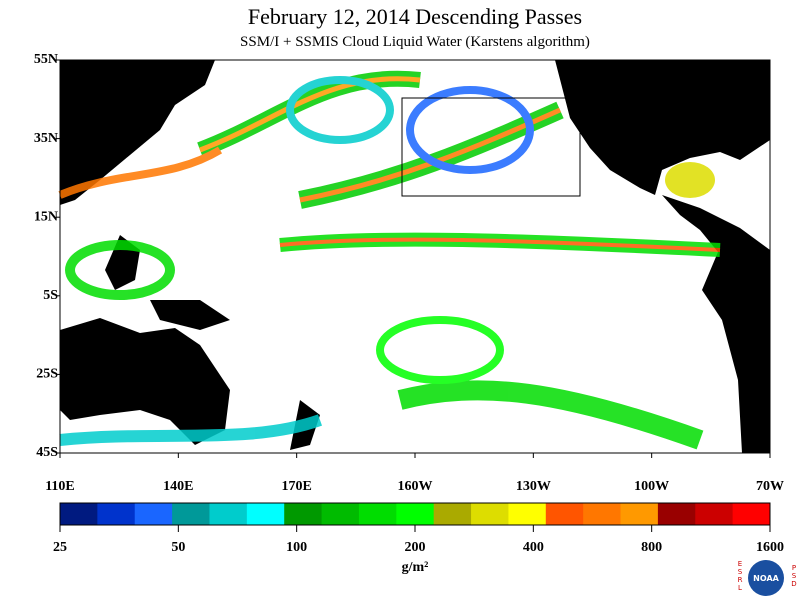 Image resolution: width=800 pixels, height=605 pixels. Describe the element at coordinates (491, 147) in the screenshot. I see `region-box` at that location.